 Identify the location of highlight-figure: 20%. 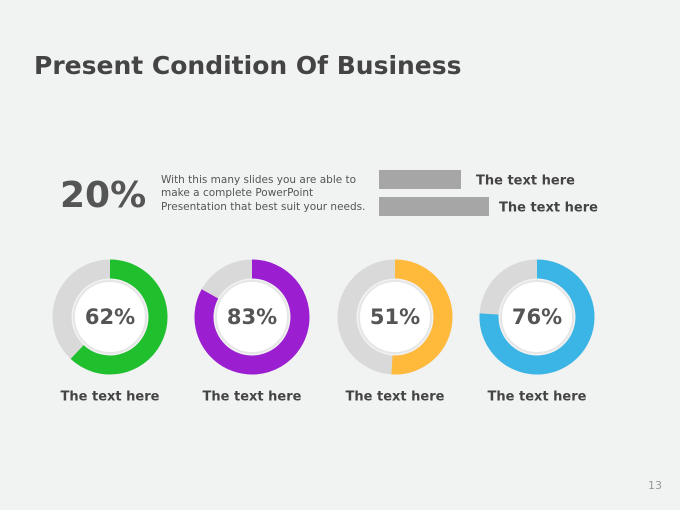
(103, 195).